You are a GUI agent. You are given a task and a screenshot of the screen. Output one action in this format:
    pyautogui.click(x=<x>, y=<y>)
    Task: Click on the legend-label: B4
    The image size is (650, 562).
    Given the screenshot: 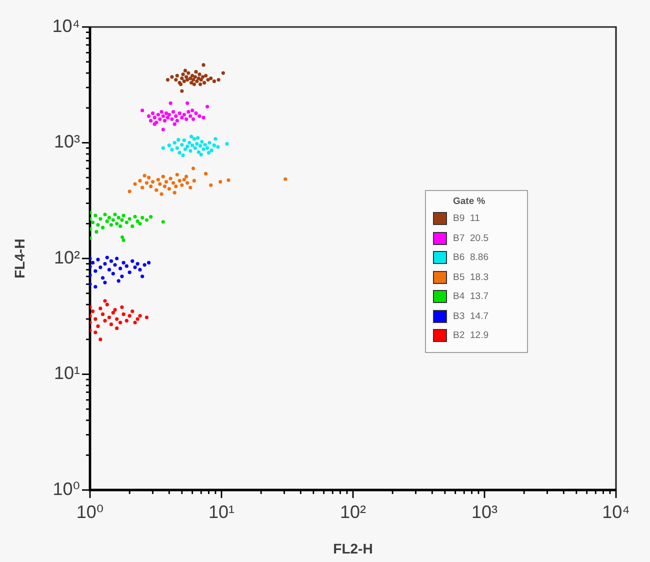 What is the action you would take?
    pyautogui.click(x=459, y=297)
    